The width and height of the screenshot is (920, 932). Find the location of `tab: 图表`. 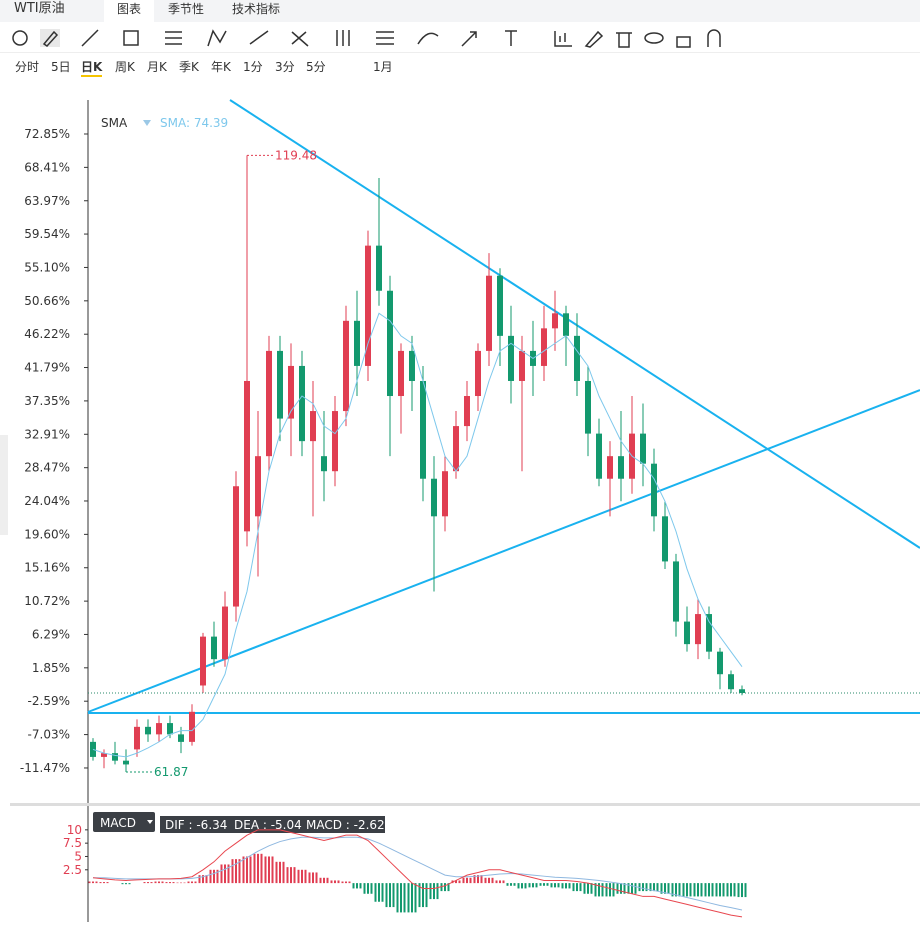

tab: 图表 is located at coordinates (129, 11).